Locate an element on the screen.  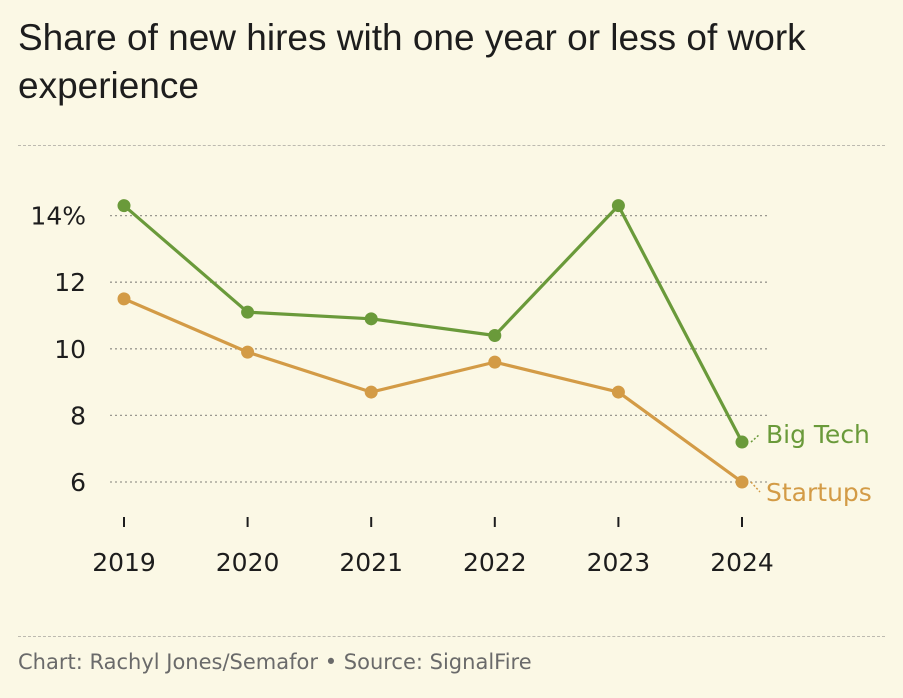
x-tick-label: 2020 is located at coordinates (248, 562).